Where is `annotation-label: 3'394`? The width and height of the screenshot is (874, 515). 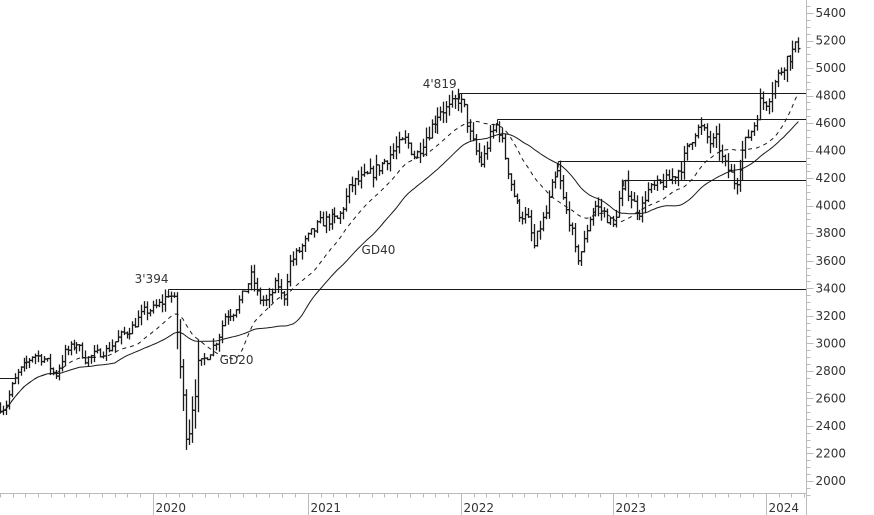
annotation-label: 3'394 is located at coordinates (152, 279).